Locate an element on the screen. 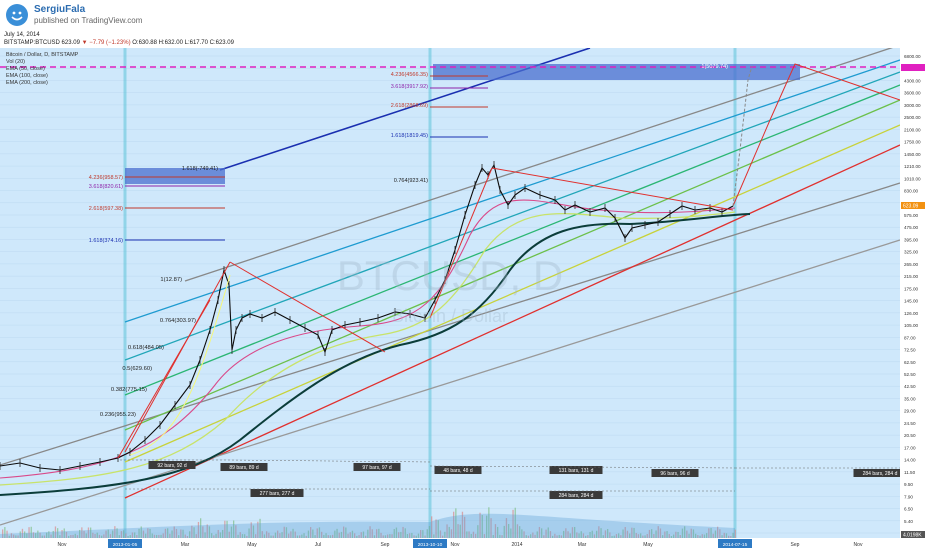  published-note: published on TradingView.com is located at coordinates (88, 20).